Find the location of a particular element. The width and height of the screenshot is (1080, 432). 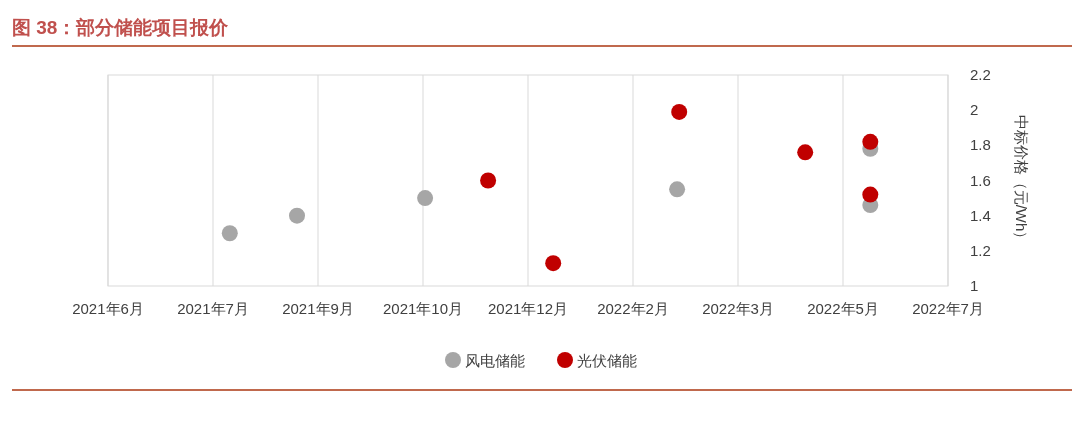

x-tick-label: 2022年5月 is located at coordinates (843, 308).